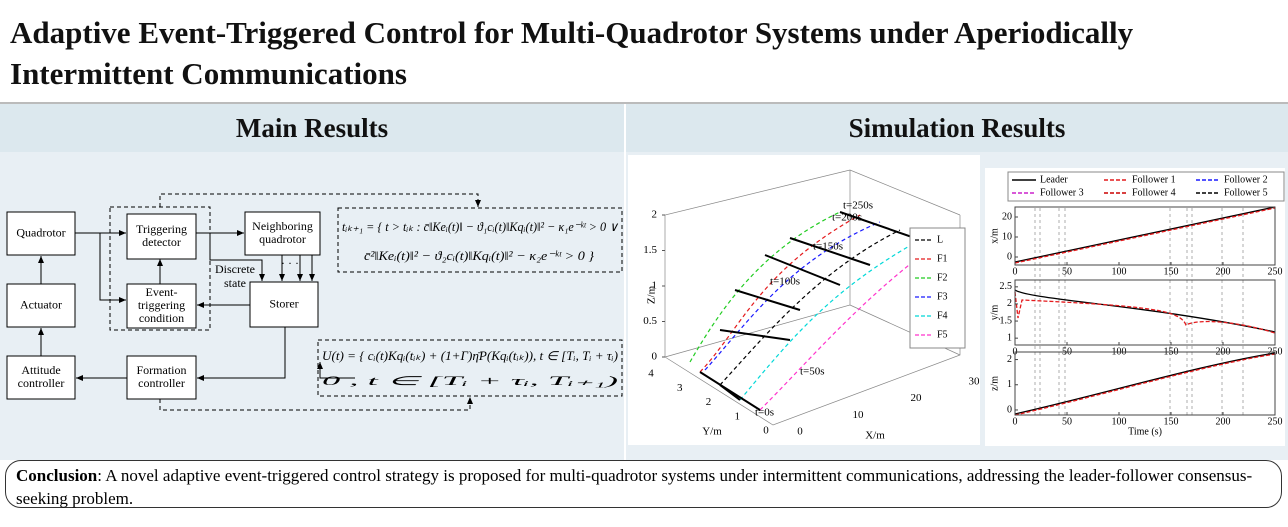 The width and height of the screenshot is (1288, 527). I want to click on legend-label: Follower 1, so click(1154, 179).